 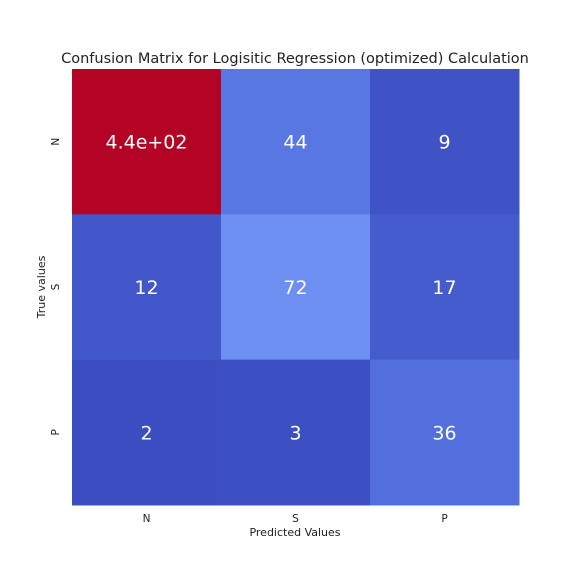 I want to click on cell-value-label: 72, so click(x=295, y=288).